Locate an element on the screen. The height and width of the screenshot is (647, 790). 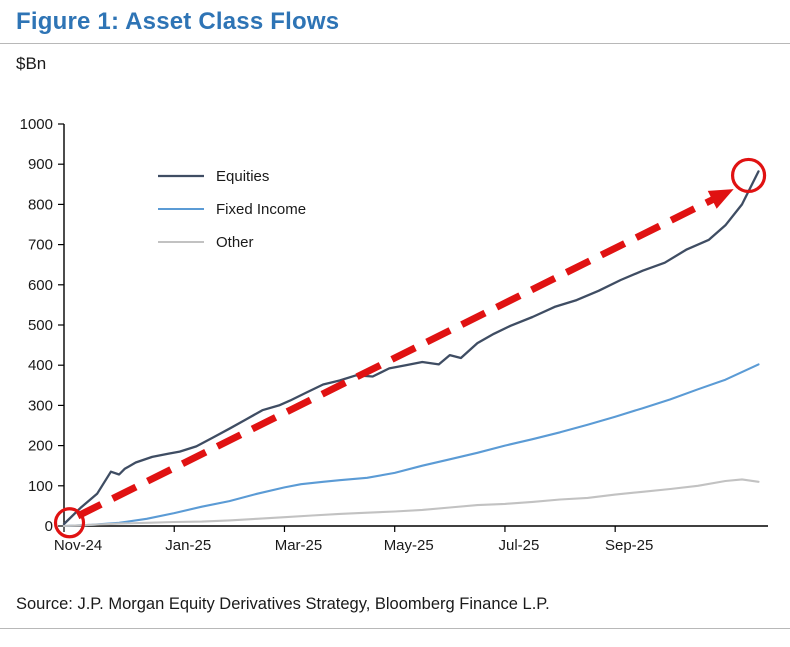
svg-text: May-25 is located at coordinates (409, 545).